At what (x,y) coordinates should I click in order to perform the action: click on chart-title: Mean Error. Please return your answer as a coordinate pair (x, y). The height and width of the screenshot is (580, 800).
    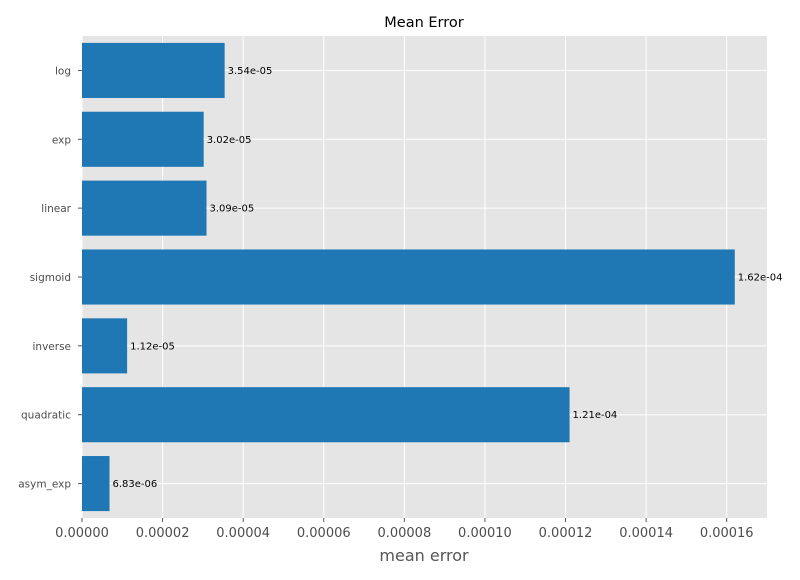
    Looking at the image, I should click on (423, 23).